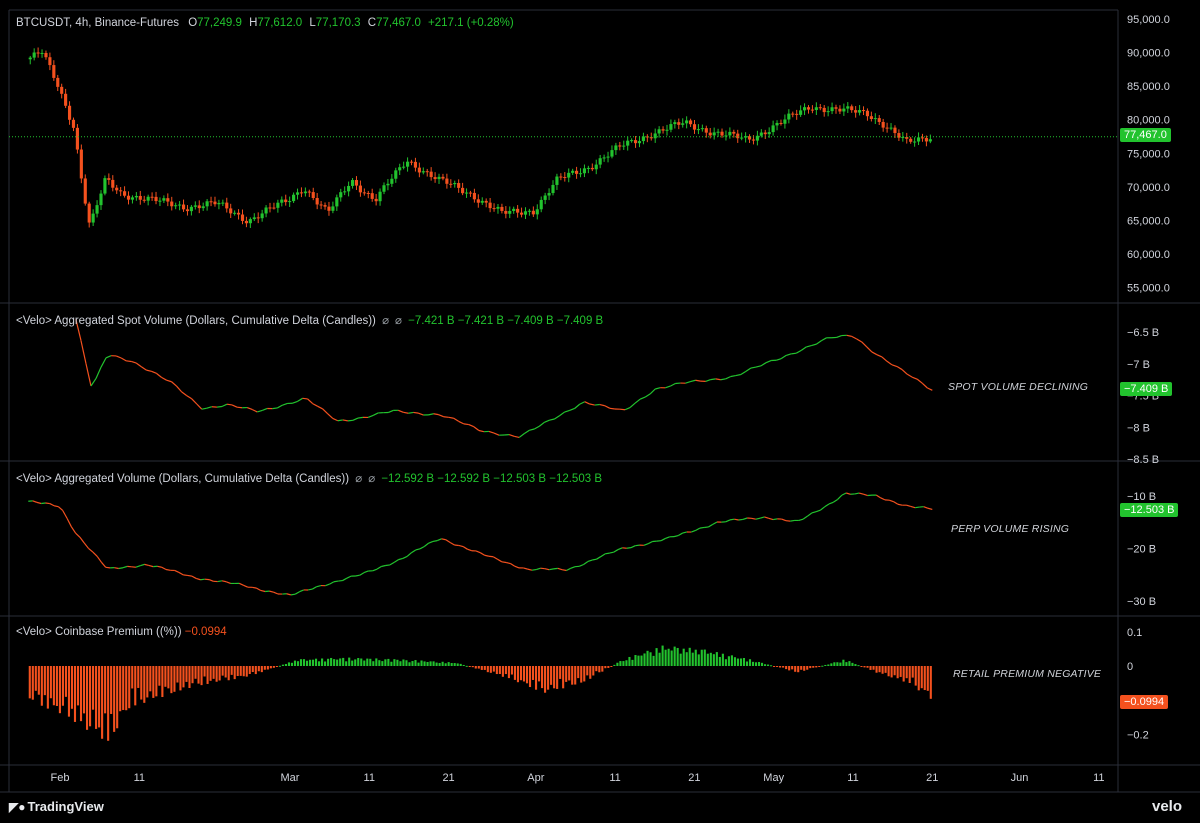 This screenshot has height=823, width=1200. Describe the element at coordinates (592, 549) in the screenshot. I see `perp-volume-pane: −10 B −20 B −30 B` at that location.